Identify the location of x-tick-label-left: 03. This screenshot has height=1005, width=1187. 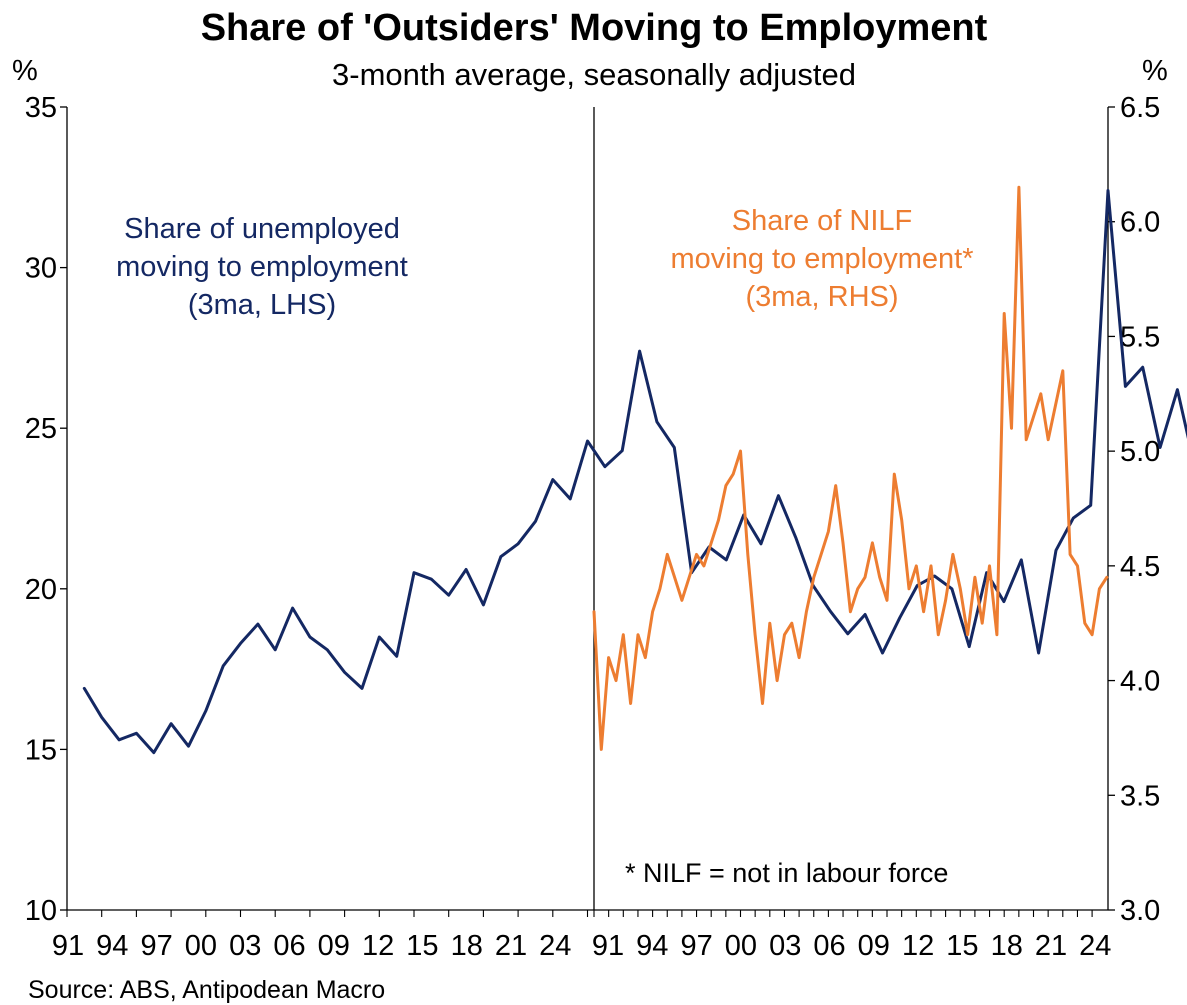
(245, 946).